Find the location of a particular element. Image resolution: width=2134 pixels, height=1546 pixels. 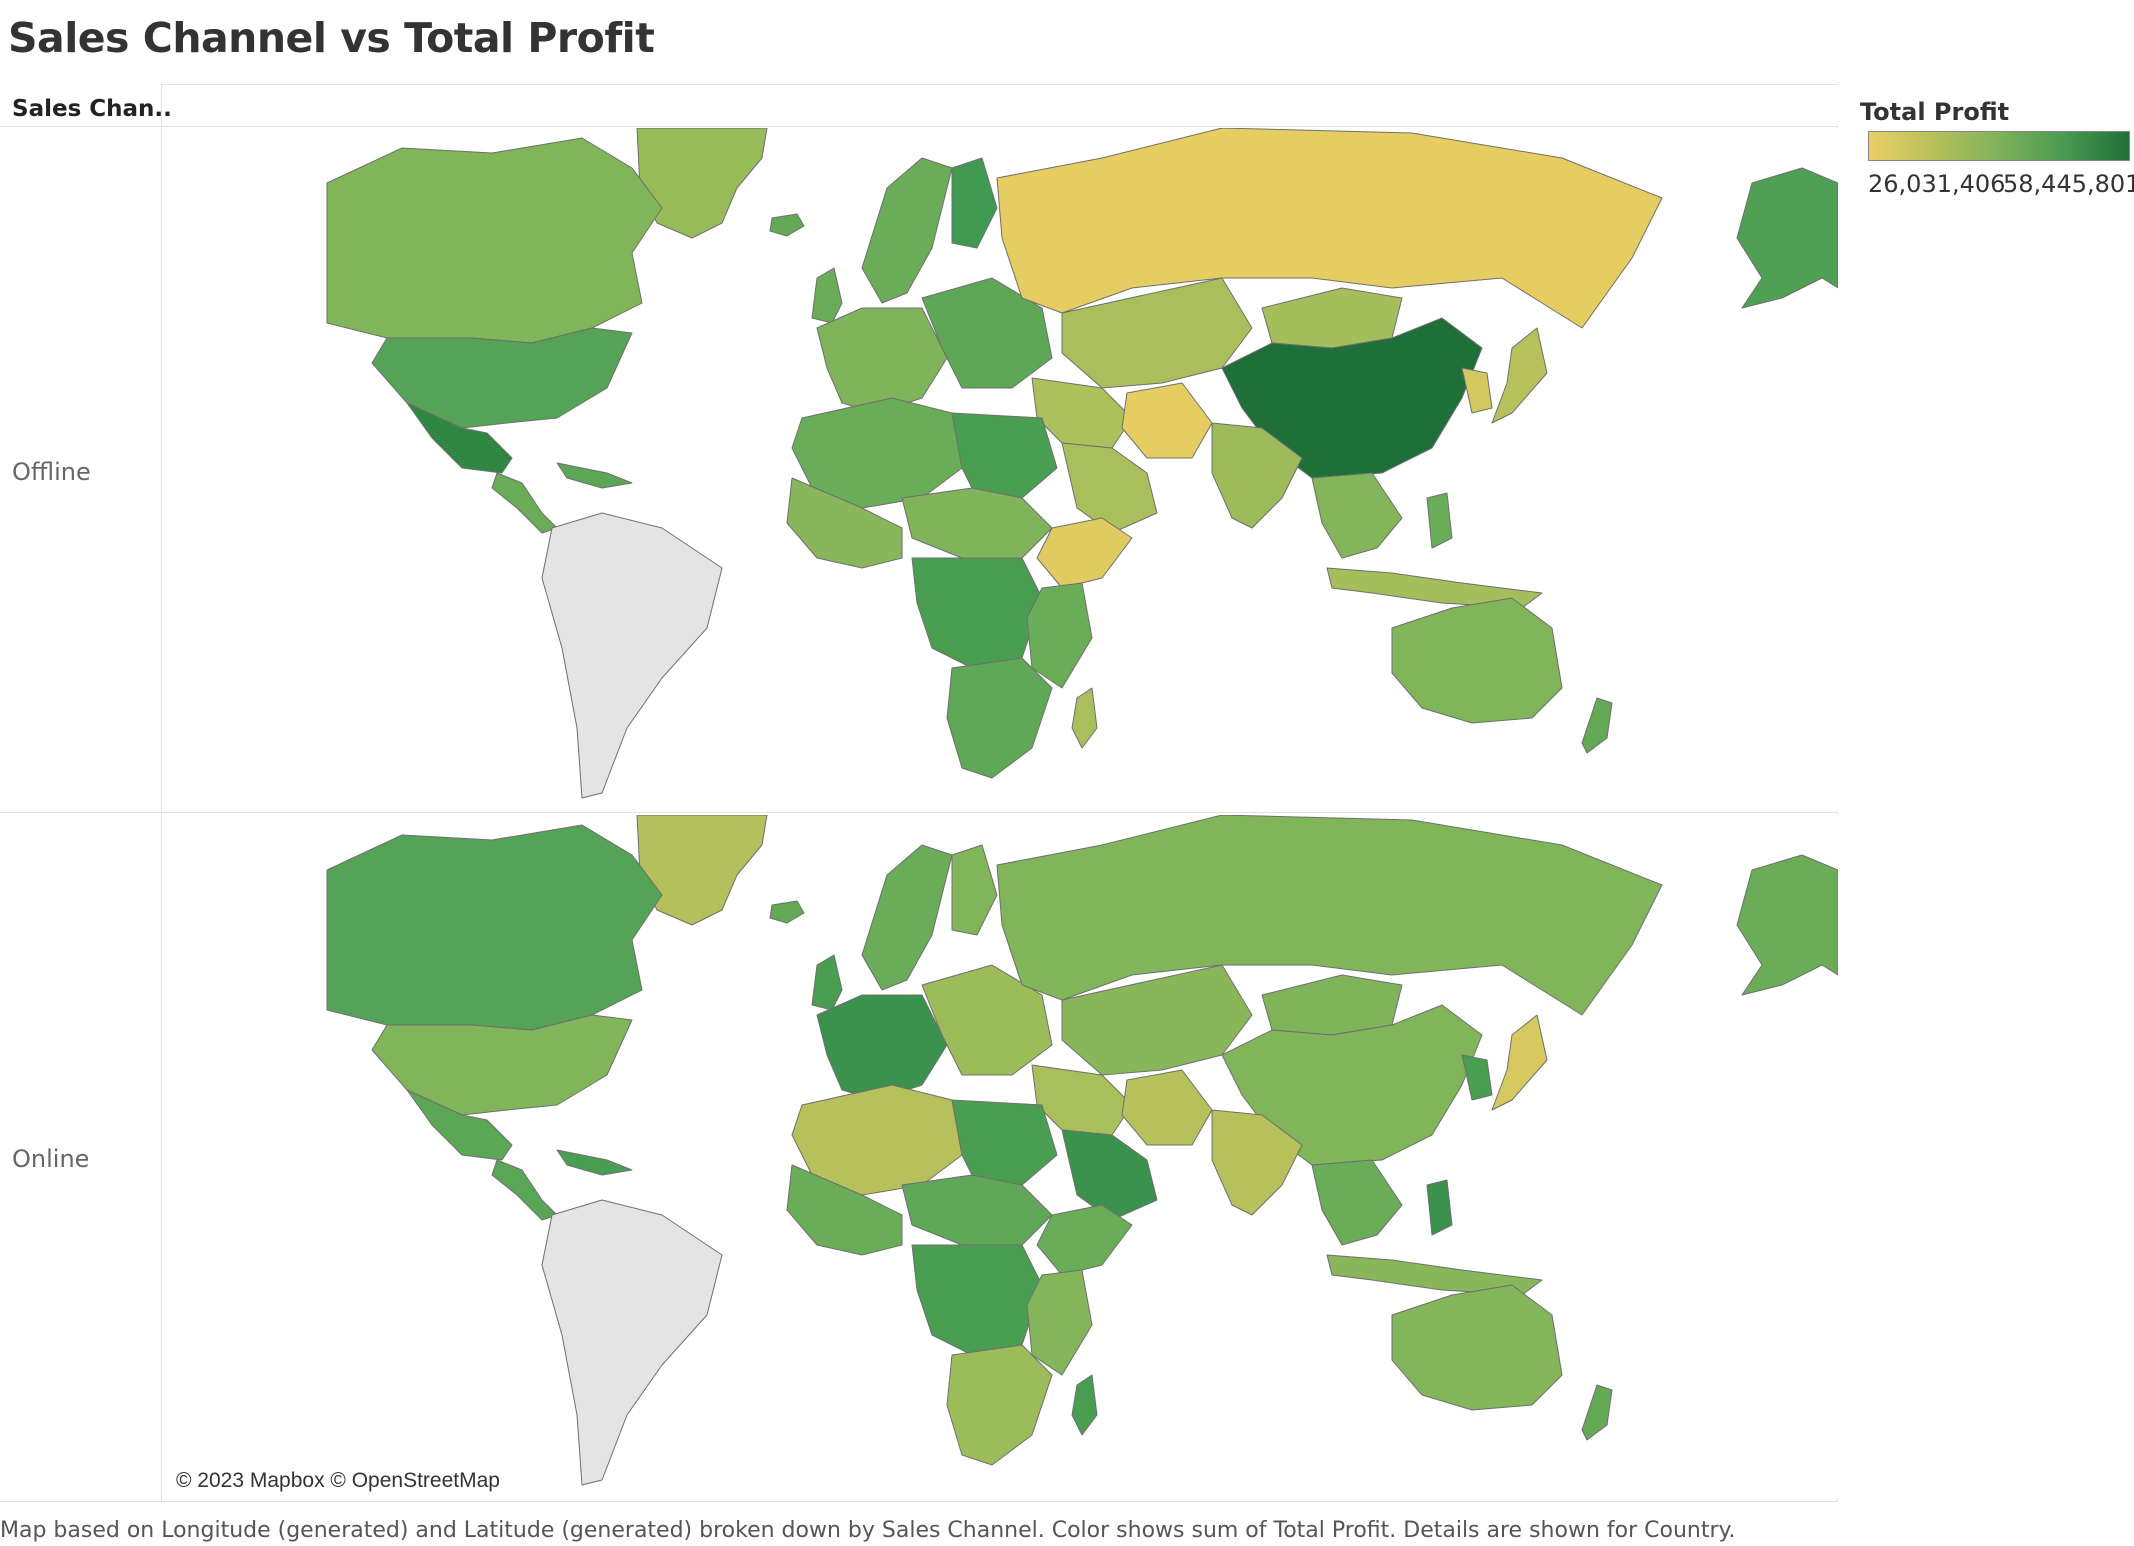

bottom-border is located at coordinates (919, 1501).